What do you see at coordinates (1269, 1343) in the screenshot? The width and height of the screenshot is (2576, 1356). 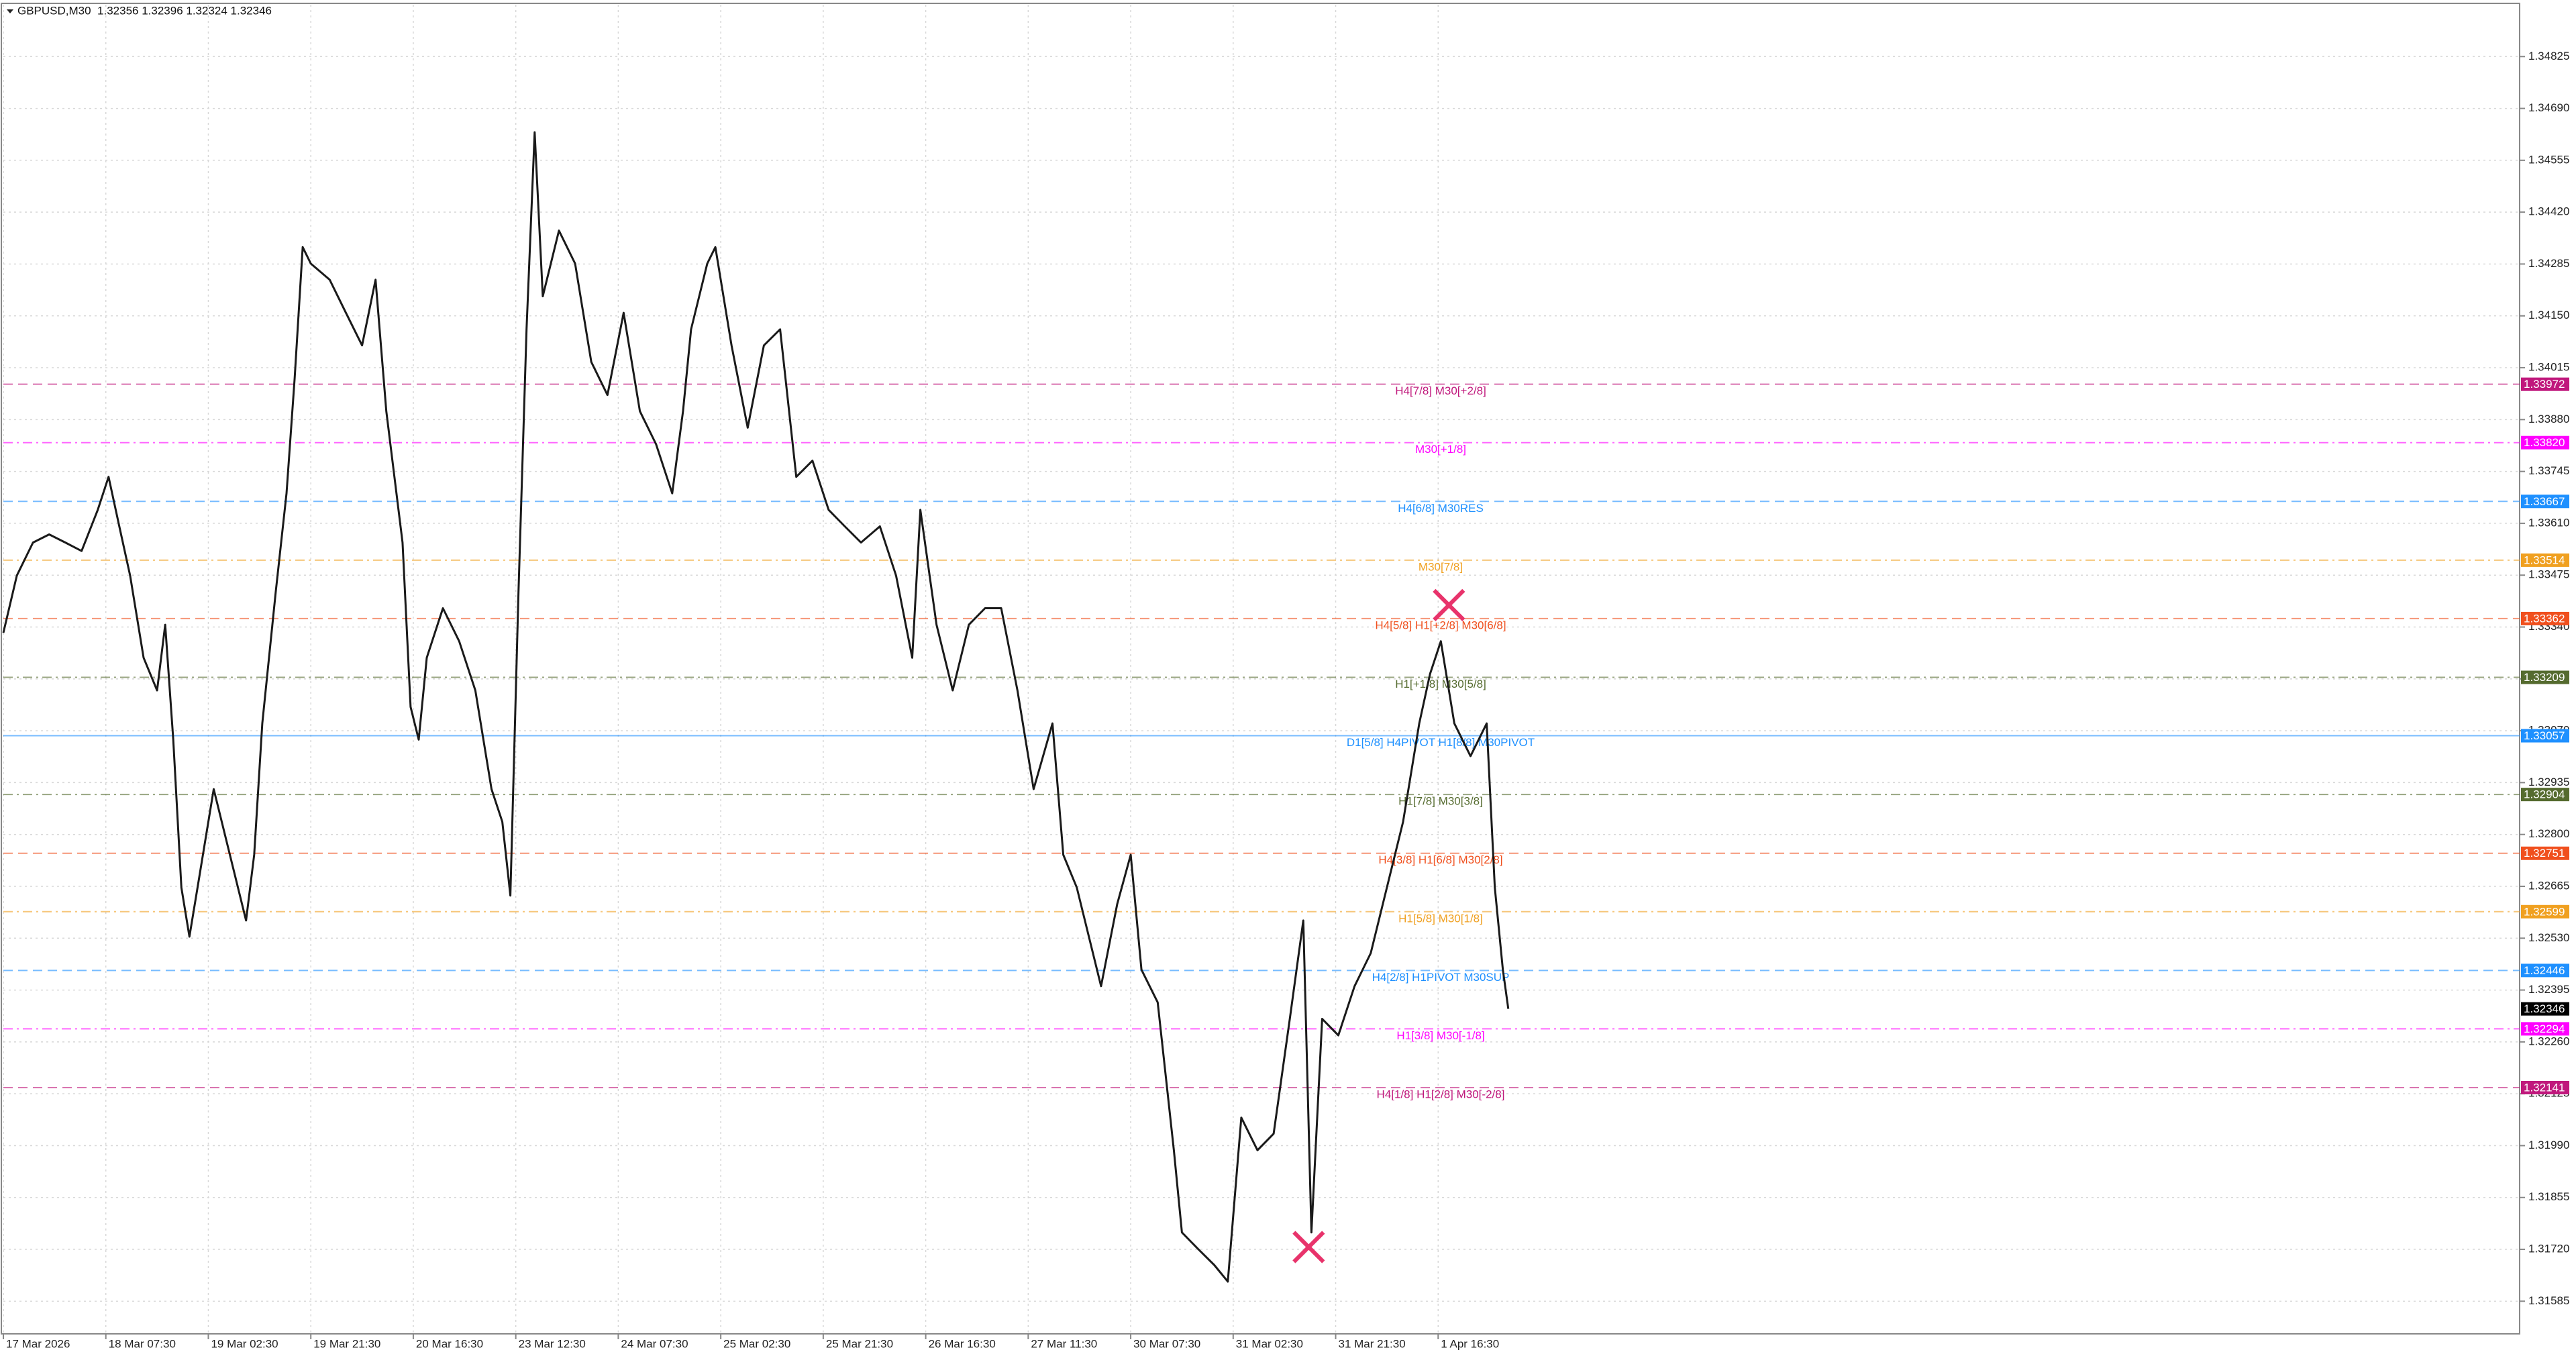 I see `x-tick-label: 31 Mar 02:30` at bounding box center [1269, 1343].